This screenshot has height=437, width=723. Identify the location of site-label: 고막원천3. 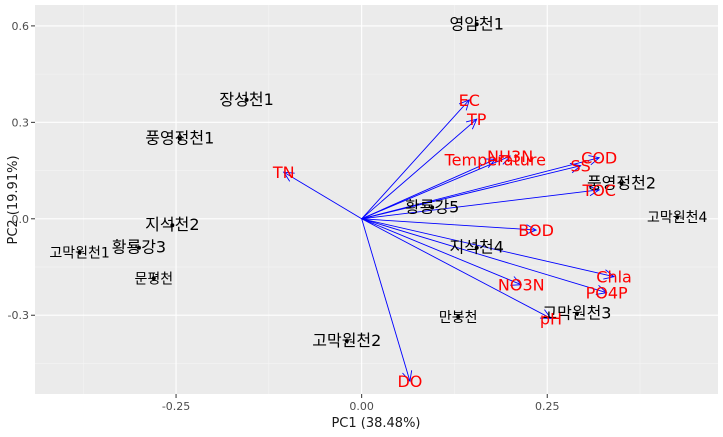
(576, 313).